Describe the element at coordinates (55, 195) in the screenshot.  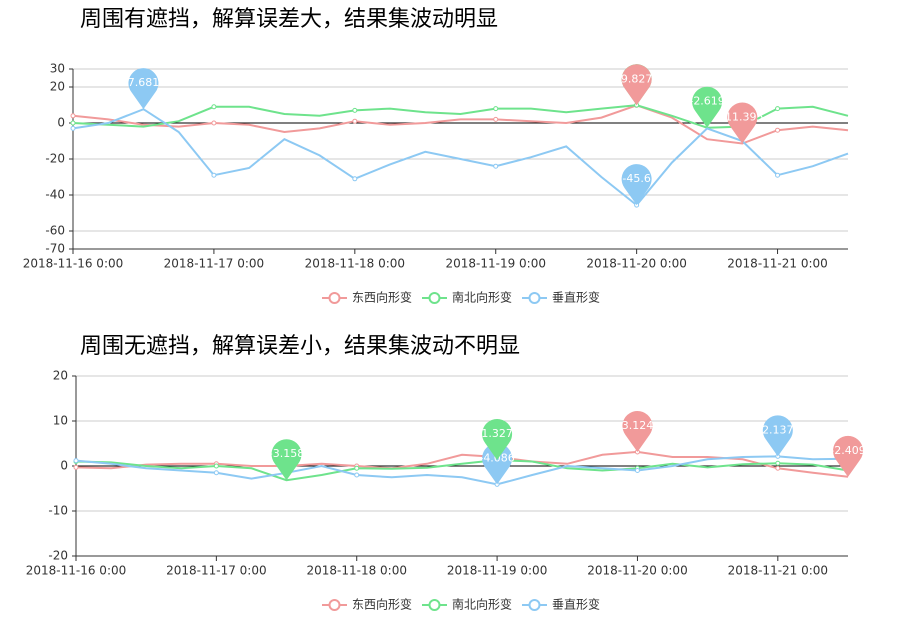
I see `y-tick-label: -40` at that location.